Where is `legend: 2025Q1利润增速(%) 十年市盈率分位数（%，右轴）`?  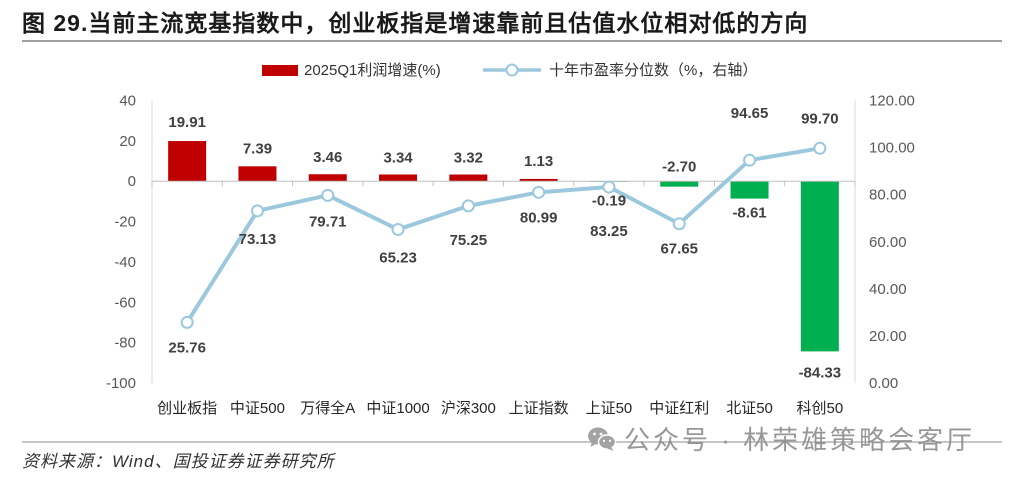
legend: 2025Q1利润增速(%) 十年市盈率分位数（%，右轴） is located at coordinates (509, 70).